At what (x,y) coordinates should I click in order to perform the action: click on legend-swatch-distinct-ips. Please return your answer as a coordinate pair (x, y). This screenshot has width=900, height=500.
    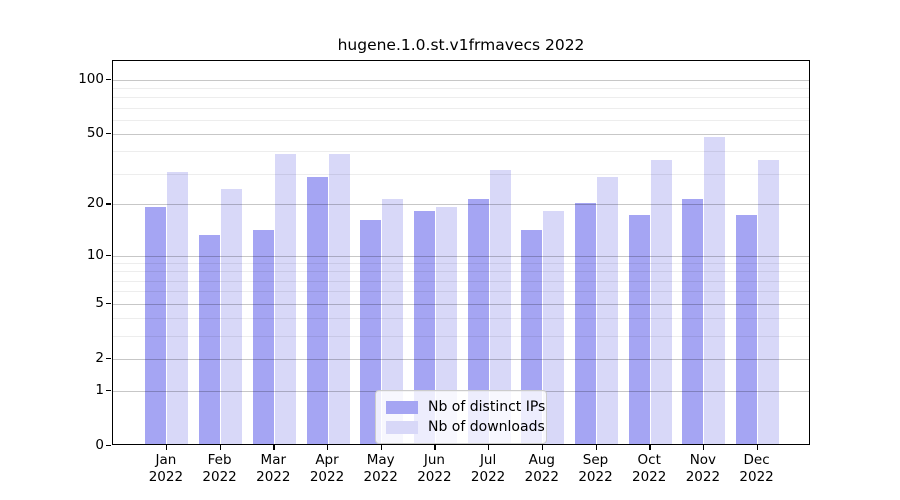
    Looking at the image, I should click on (402, 407).